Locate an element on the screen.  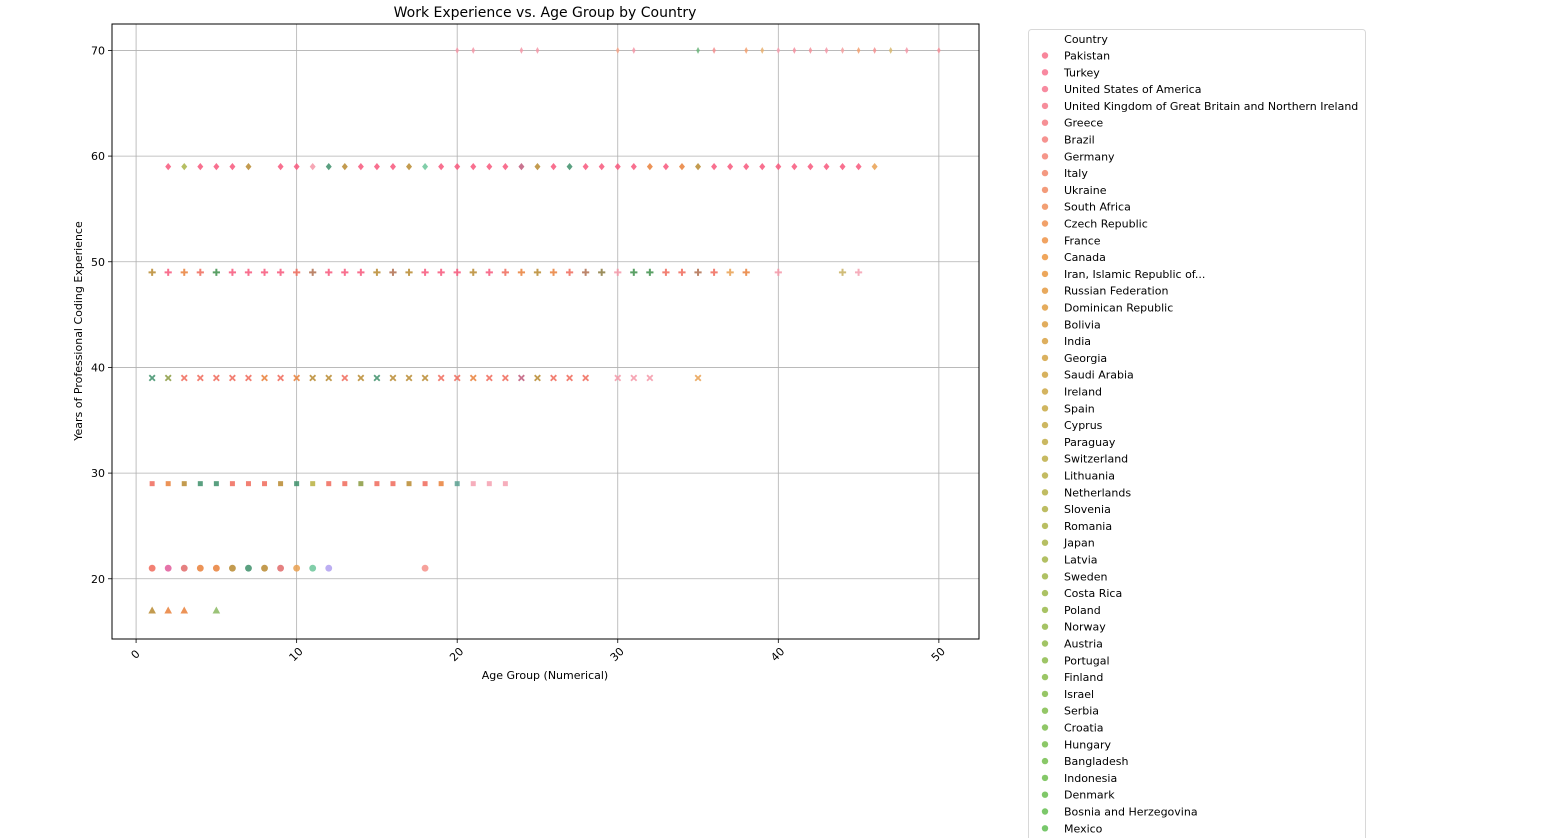
y-tick-label: 50 is located at coordinates (98, 262).